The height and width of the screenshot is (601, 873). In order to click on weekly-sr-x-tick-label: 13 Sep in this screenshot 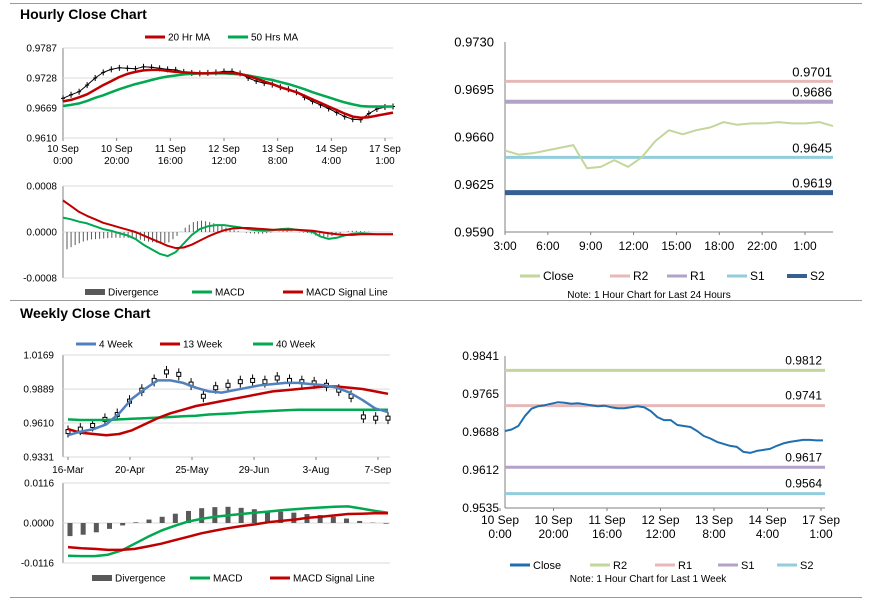, I will do `click(714, 520)`.